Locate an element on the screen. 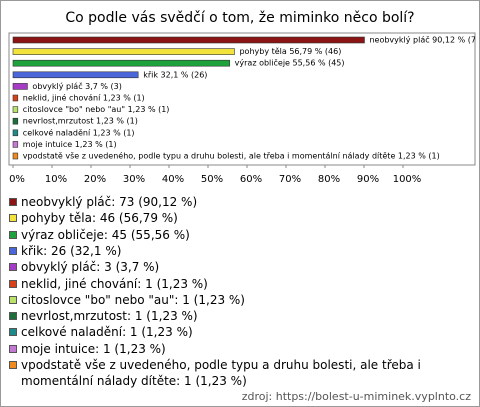 This screenshot has width=480, height=407. legend-label: obvyklý pláč: 3 (3,7 %) is located at coordinates (90, 267).